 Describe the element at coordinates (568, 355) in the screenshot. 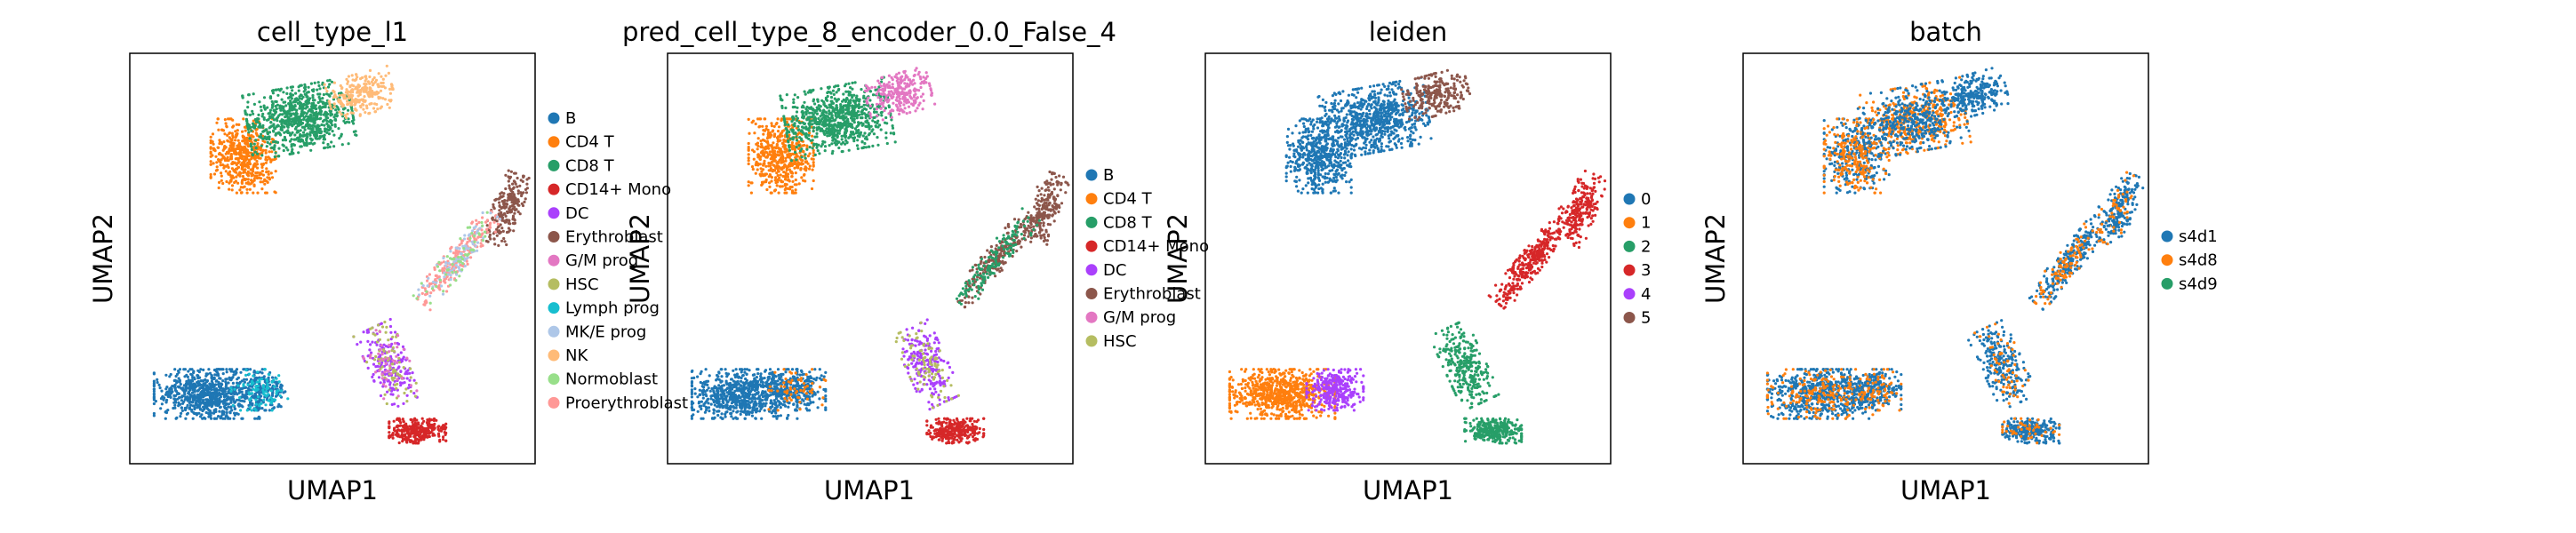

I see `legend-item: NK` at that location.